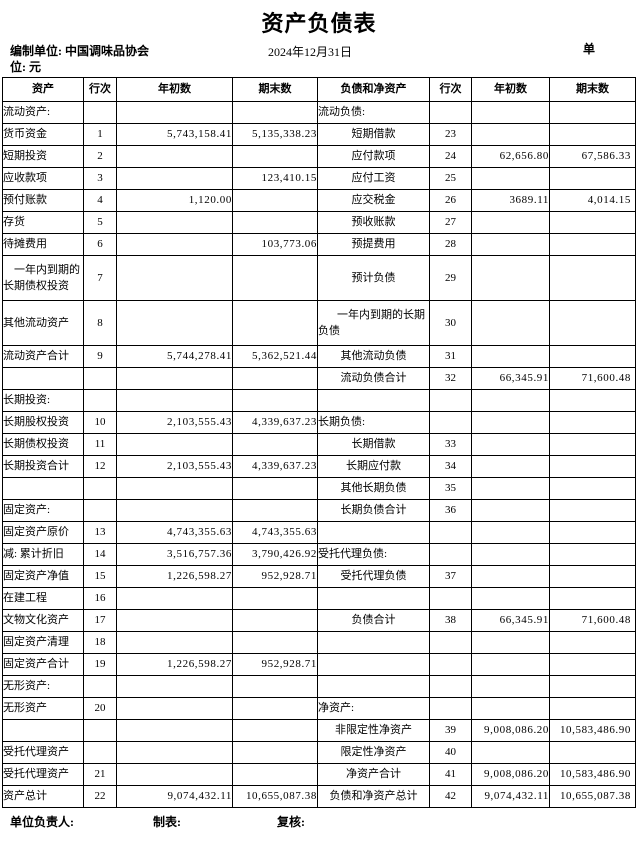 The image size is (638, 849). I want to click on liability-line-no-cell: 33, so click(450, 444).